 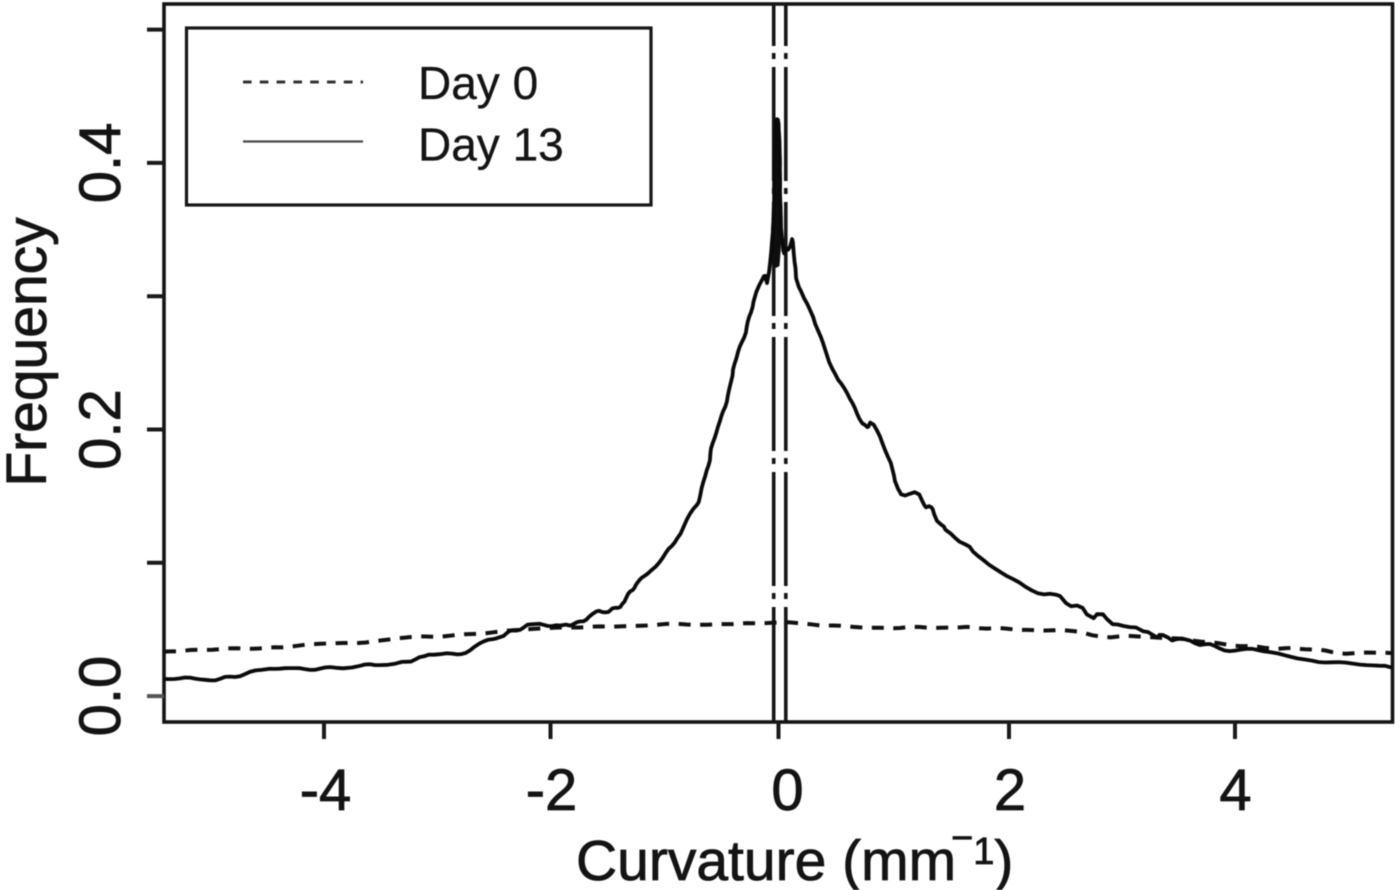 I want to click on svg-text: 0.2, so click(x=100, y=429).